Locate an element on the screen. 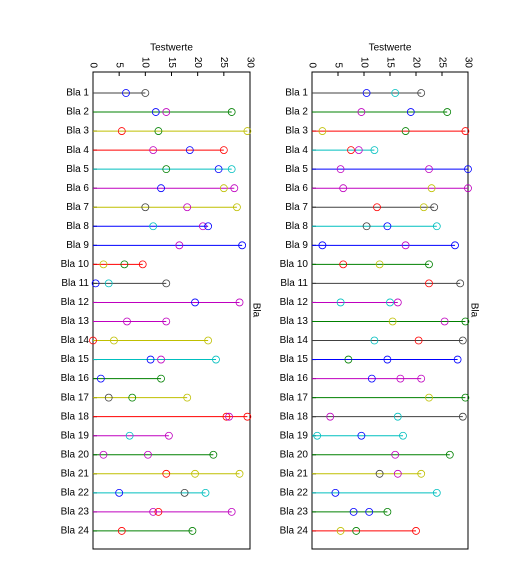  x-tick-label: 20 is located at coordinates (197, 63).